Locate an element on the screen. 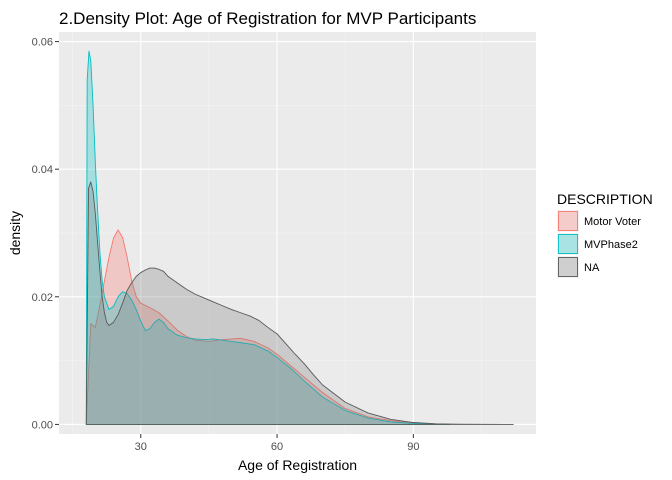 The height and width of the screenshot is (480, 672). legend-swatch-motor-voter is located at coordinates (568, 221).